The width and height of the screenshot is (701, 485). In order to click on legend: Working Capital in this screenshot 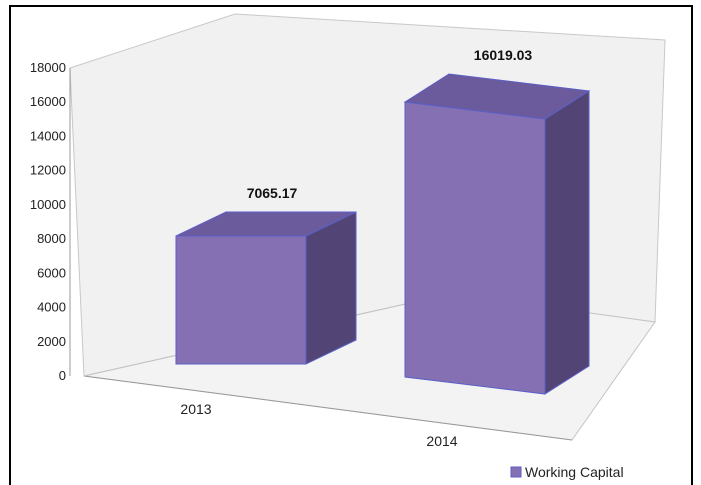, I will do `click(567, 472)`.